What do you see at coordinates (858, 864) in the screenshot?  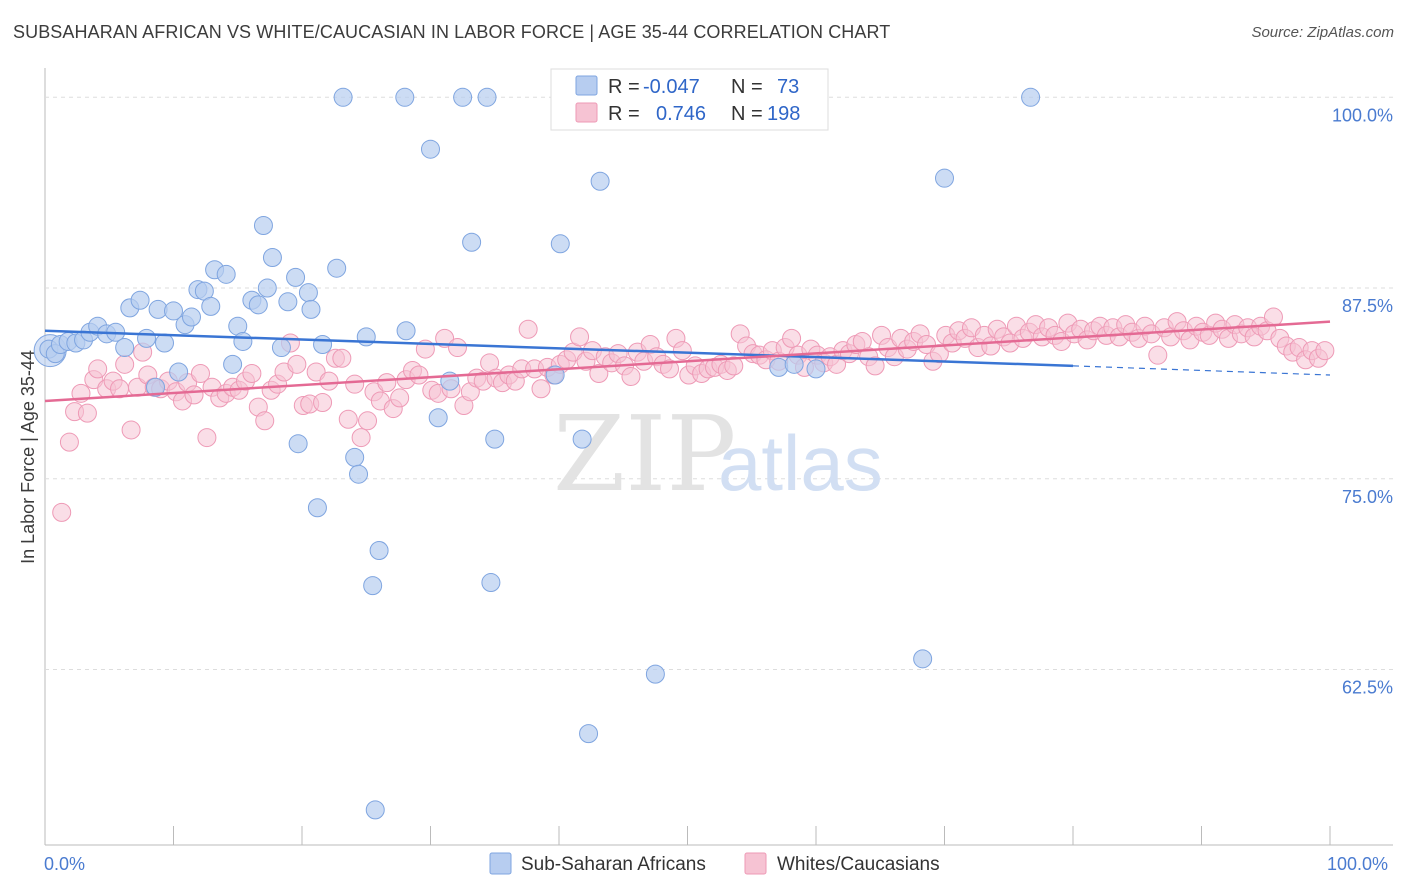 I see `bottom-legend-label-pink: Whites/Caucasians` at bounding box center [858, 864].